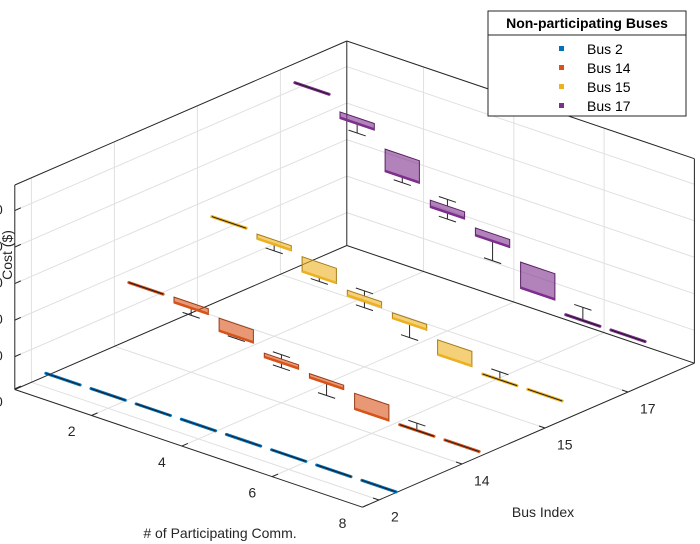 Image resolution: width=700 pixels, height=544 pixels. Describe the element at coordinates (605, 49) in the screenshot. I see `legend-entry: Bus 2` at that location.